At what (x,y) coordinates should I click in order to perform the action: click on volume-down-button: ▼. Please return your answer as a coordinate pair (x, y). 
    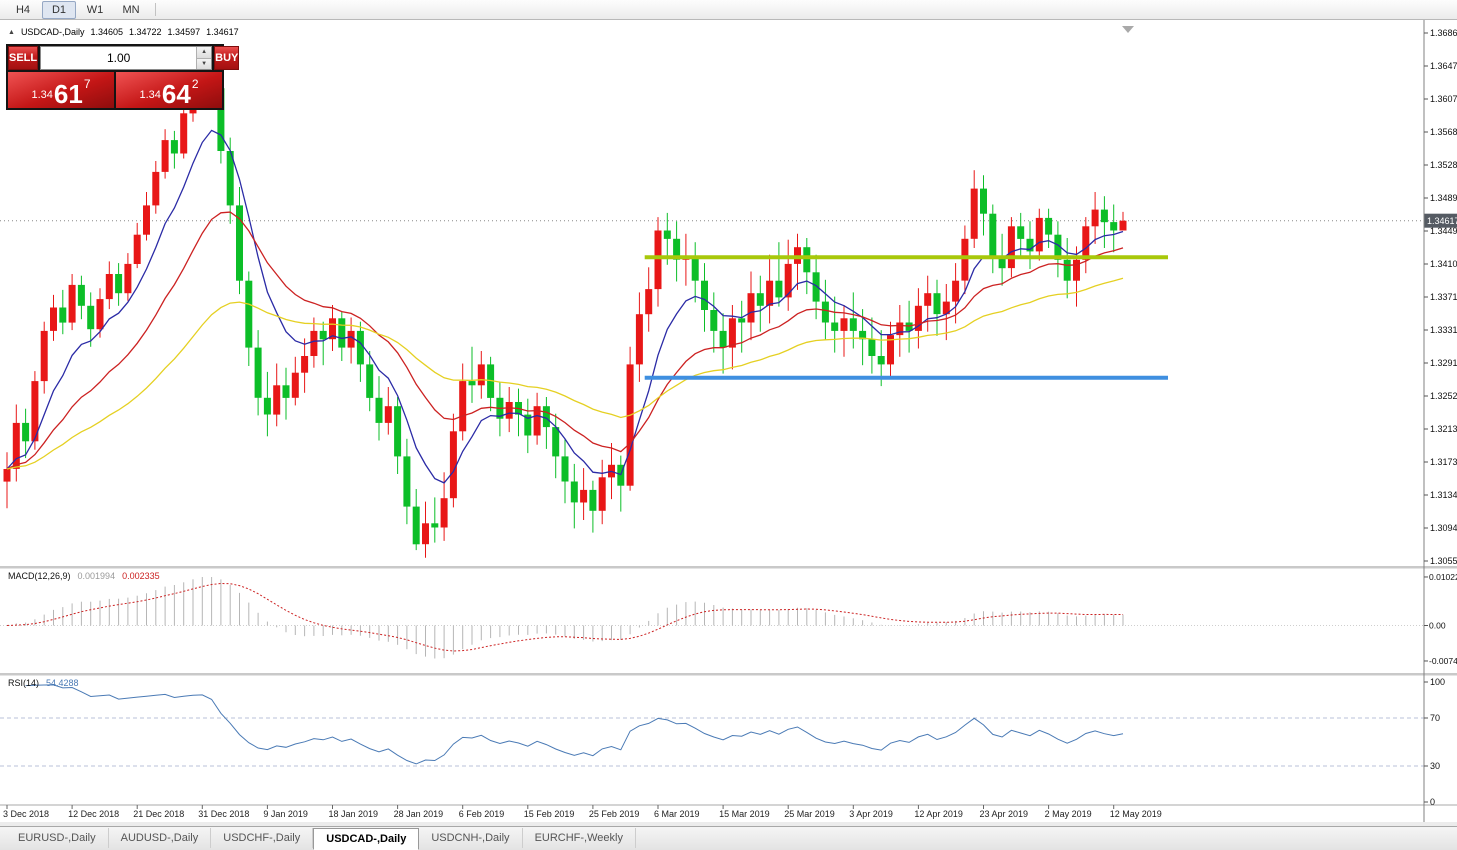
    Looking at the image, I should click on (204, 63).